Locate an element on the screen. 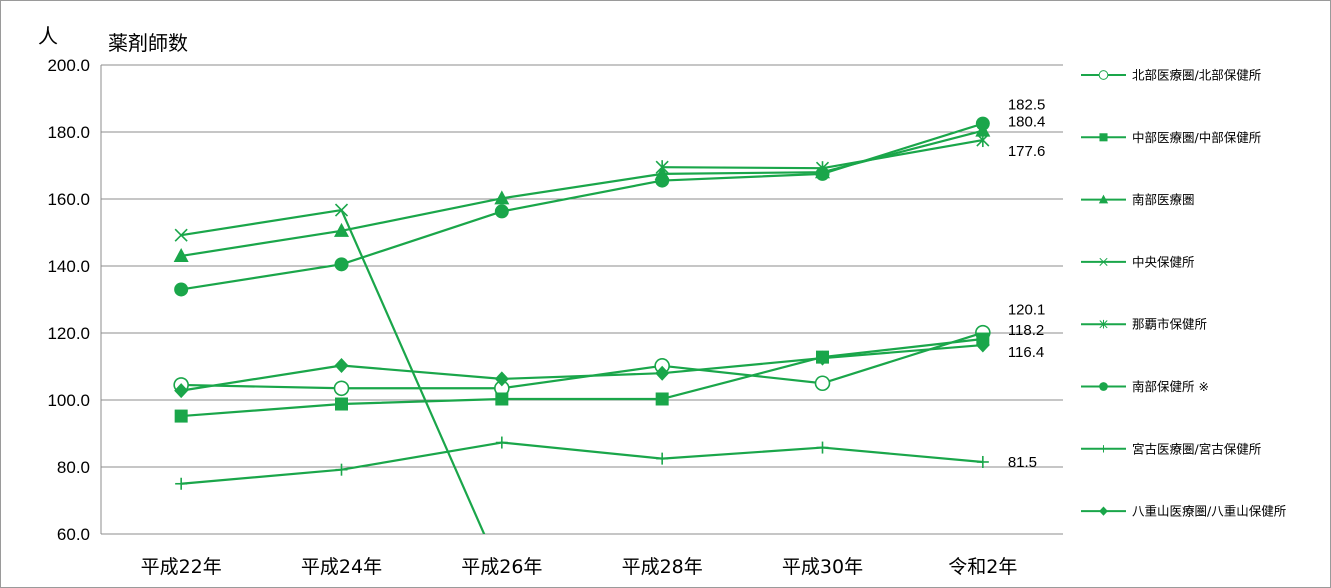 The image size is (1331, 588). legend-label: 中部医療圏/中部保健所 is located at coordinates (1196, 137).